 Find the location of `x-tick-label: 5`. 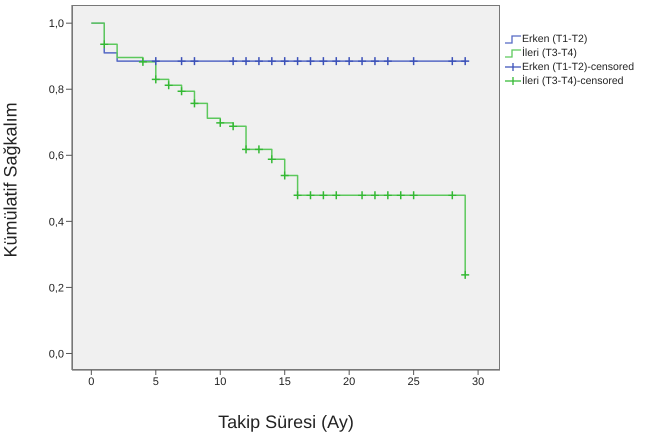

x-tick-label: 5 is located at coordinates (155, 382).